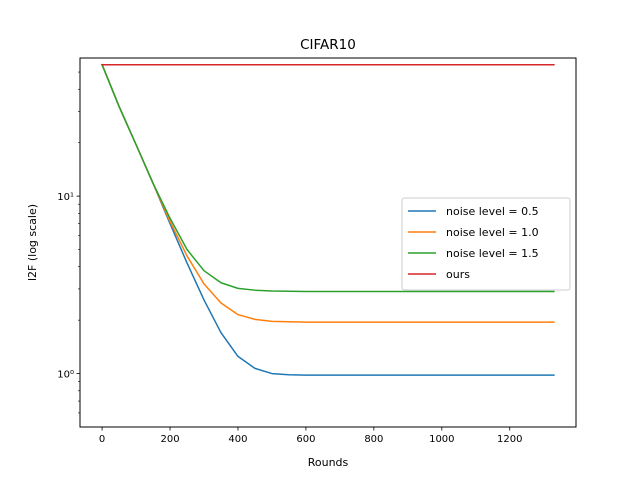  What do you see at coordinates (492, 211) in the screenshot?
I see `legend-label-0: noise level = 0.5` at bounding box center [492, 211].